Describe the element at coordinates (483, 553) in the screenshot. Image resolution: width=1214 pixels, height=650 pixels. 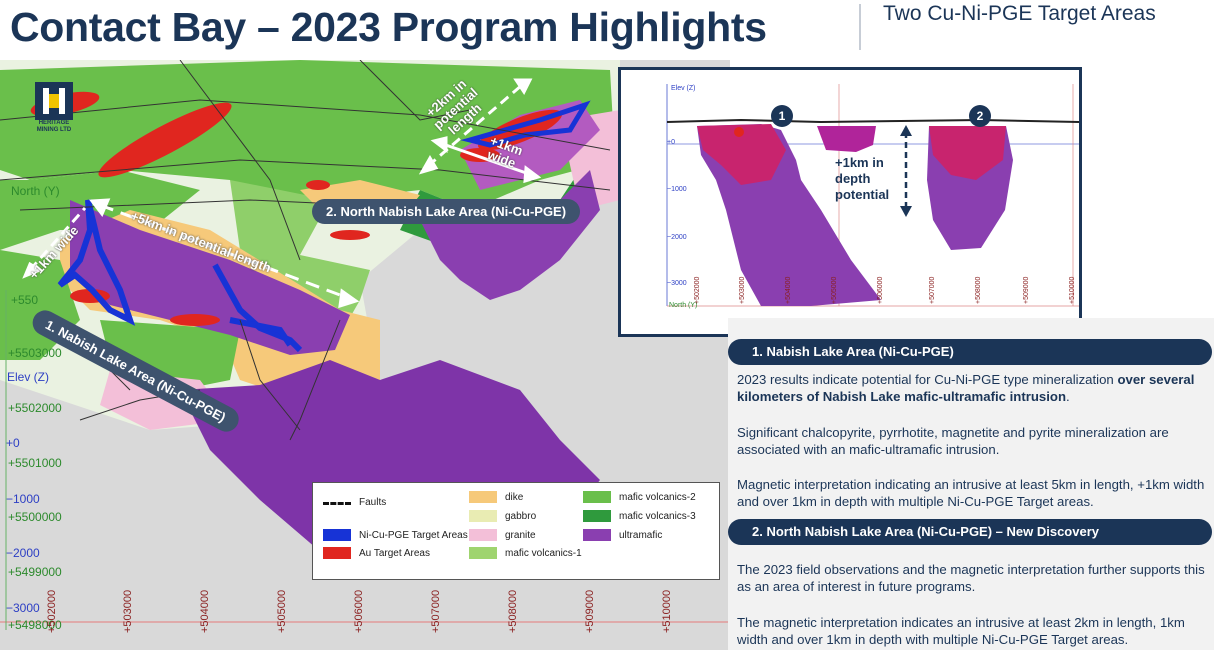
I see `mafic1-swatch` at that location.